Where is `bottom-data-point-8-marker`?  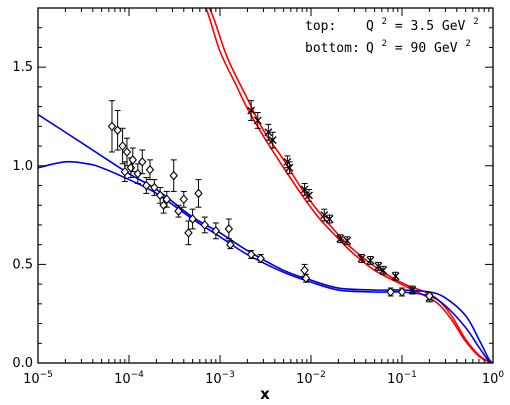
bottom-data-point-8-marker is located at coordinates (142, 161).